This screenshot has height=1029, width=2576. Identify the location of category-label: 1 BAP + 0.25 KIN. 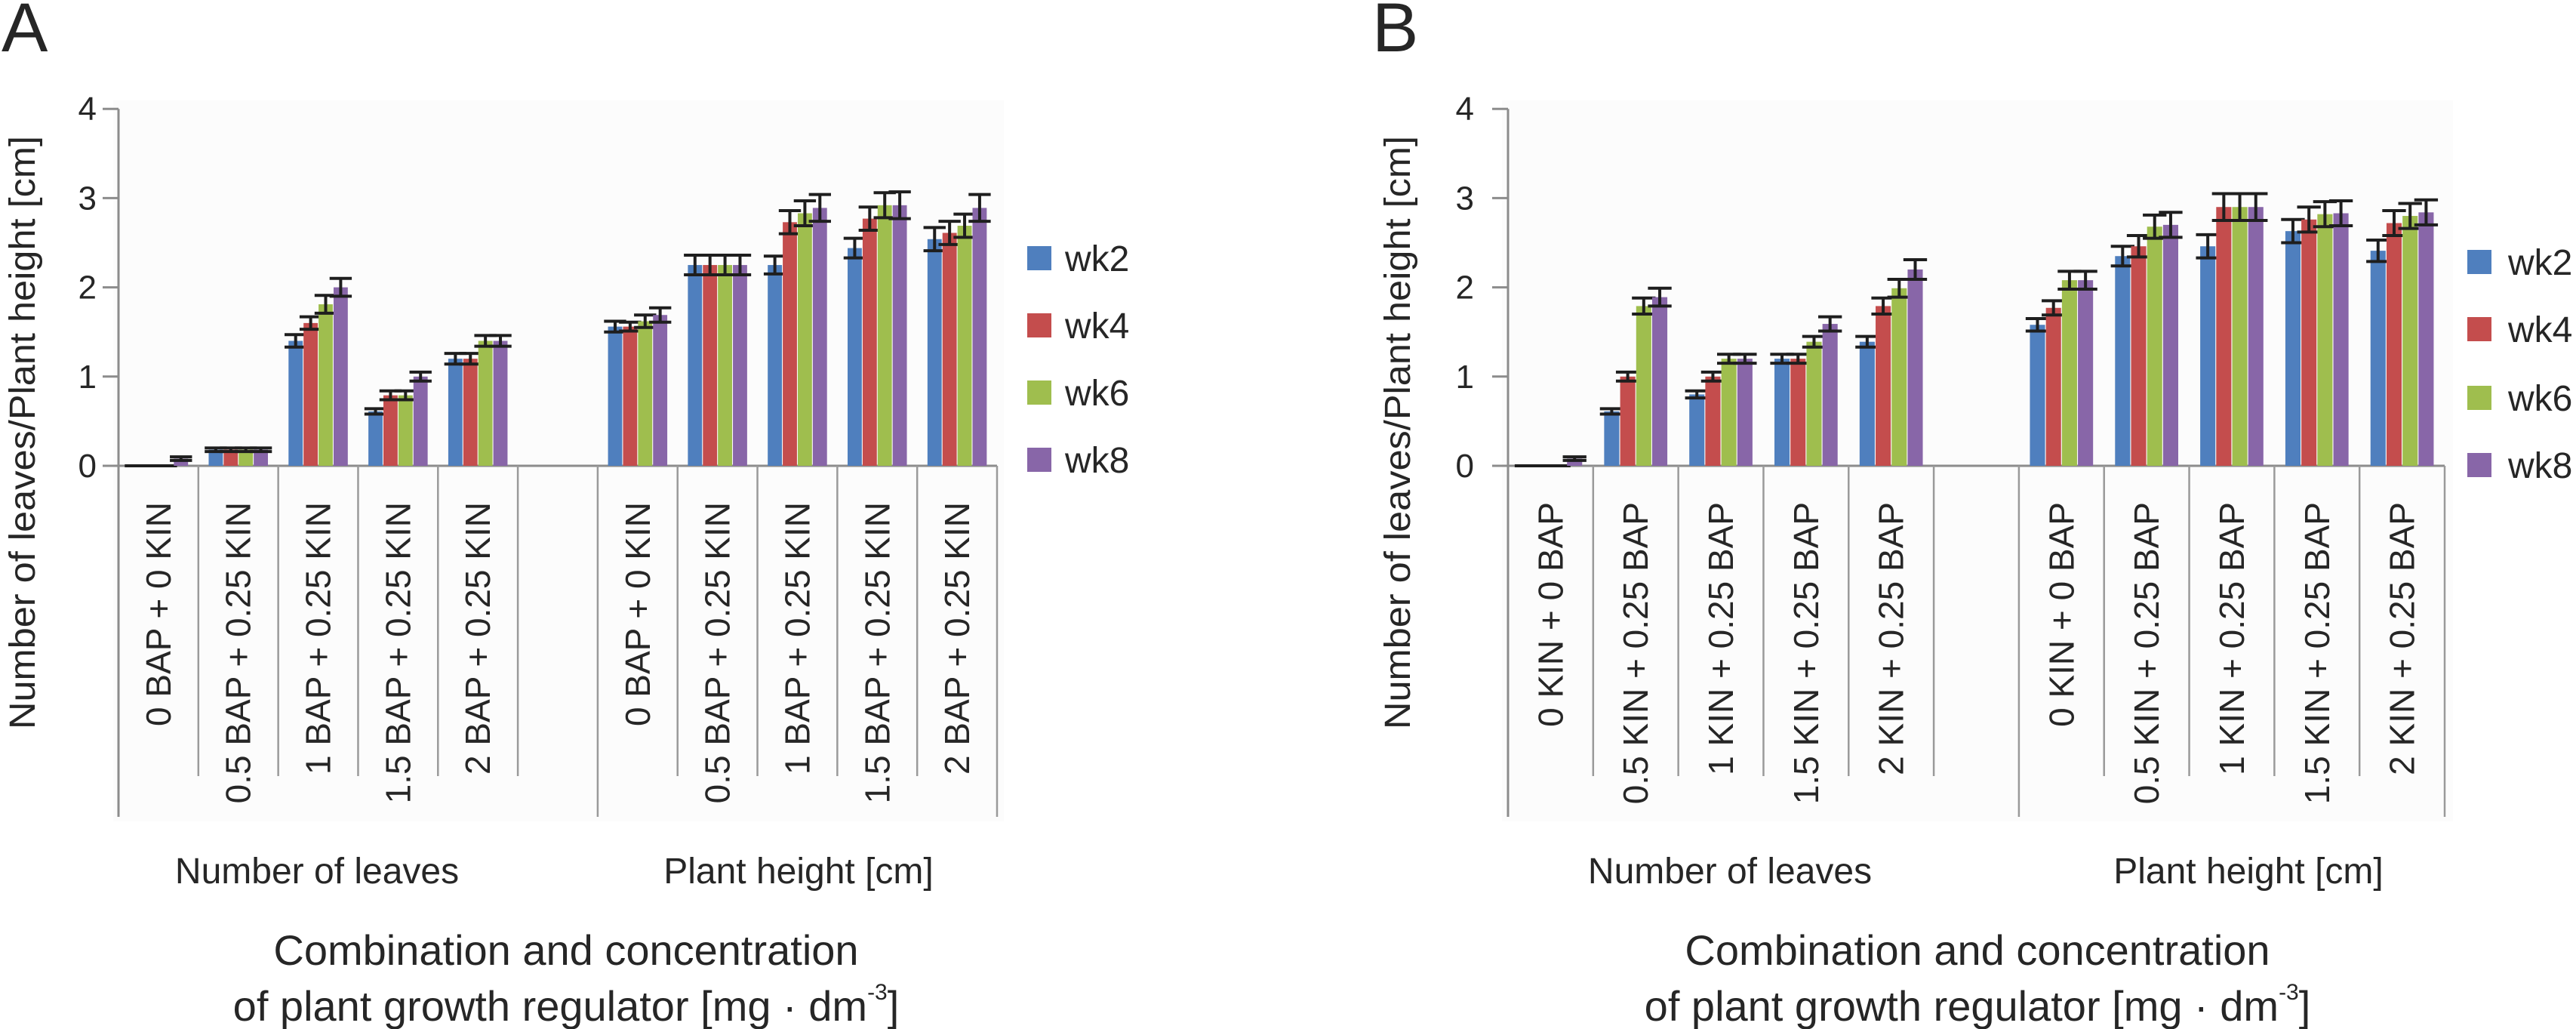
(318, 638).